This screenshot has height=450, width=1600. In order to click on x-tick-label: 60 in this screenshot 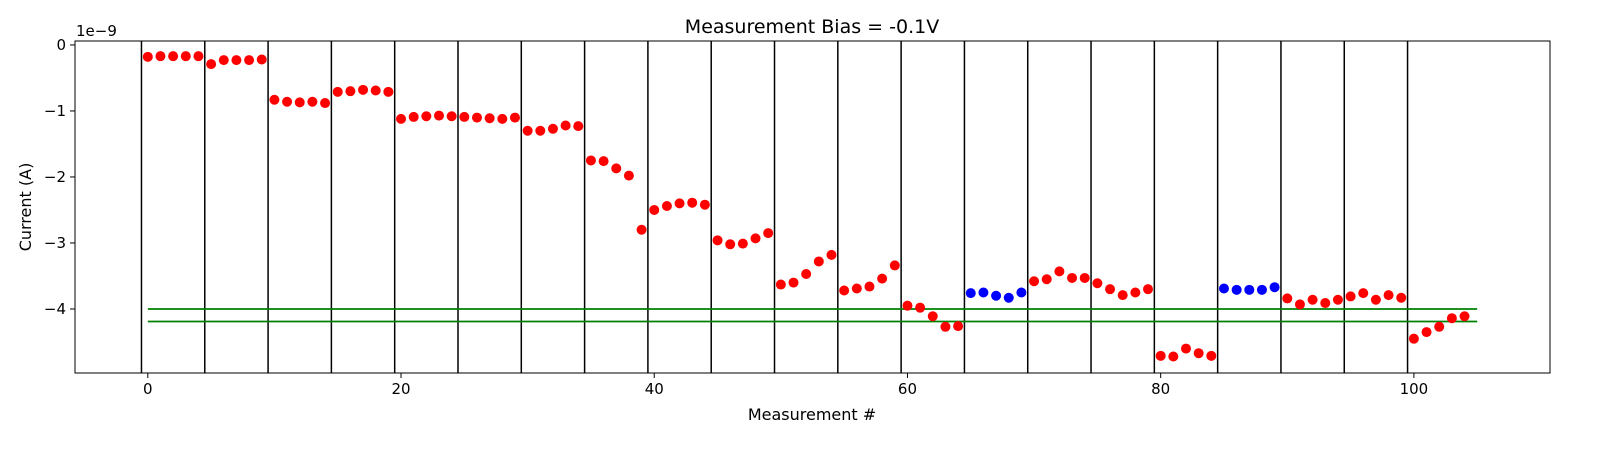, I will do `click(907, 389)`.